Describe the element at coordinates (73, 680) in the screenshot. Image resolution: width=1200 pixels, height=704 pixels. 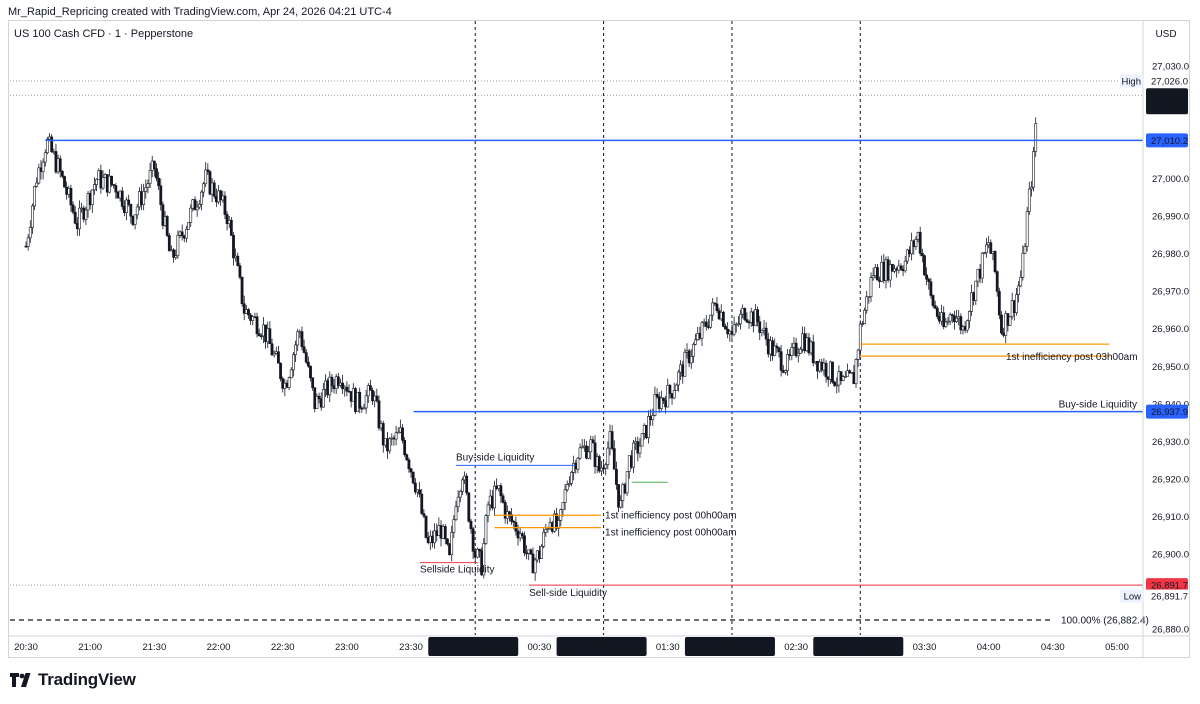
I see `tradingview-brand: TradingView` at that location.